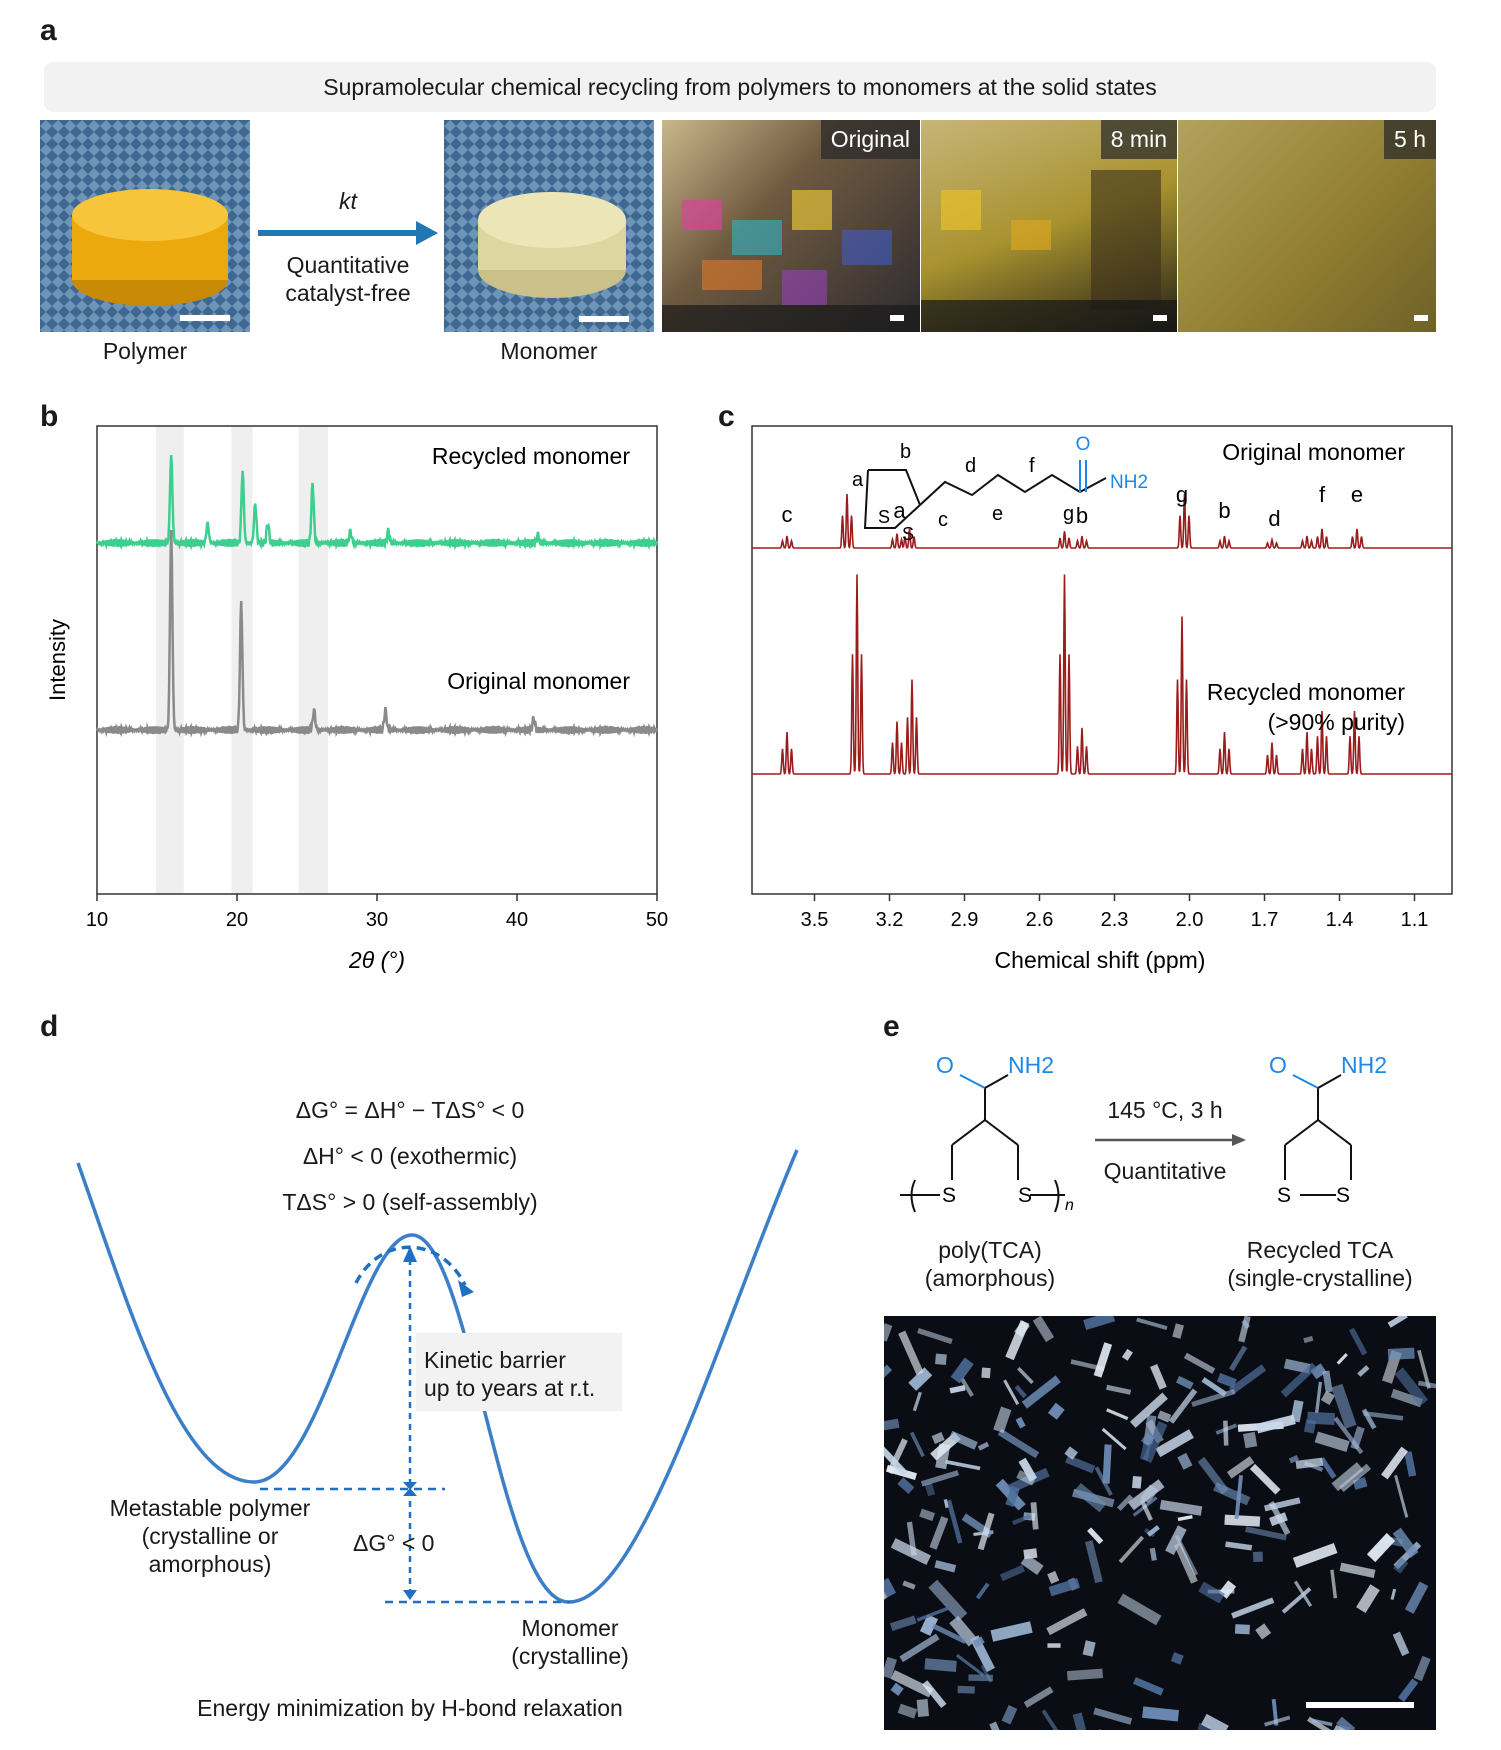 The image size is (1501, 1750). What do you see at coordinates (1160, 1523) in the screenshot?
I see `crystal-micrograph` at bounding box center [1160, 1523].